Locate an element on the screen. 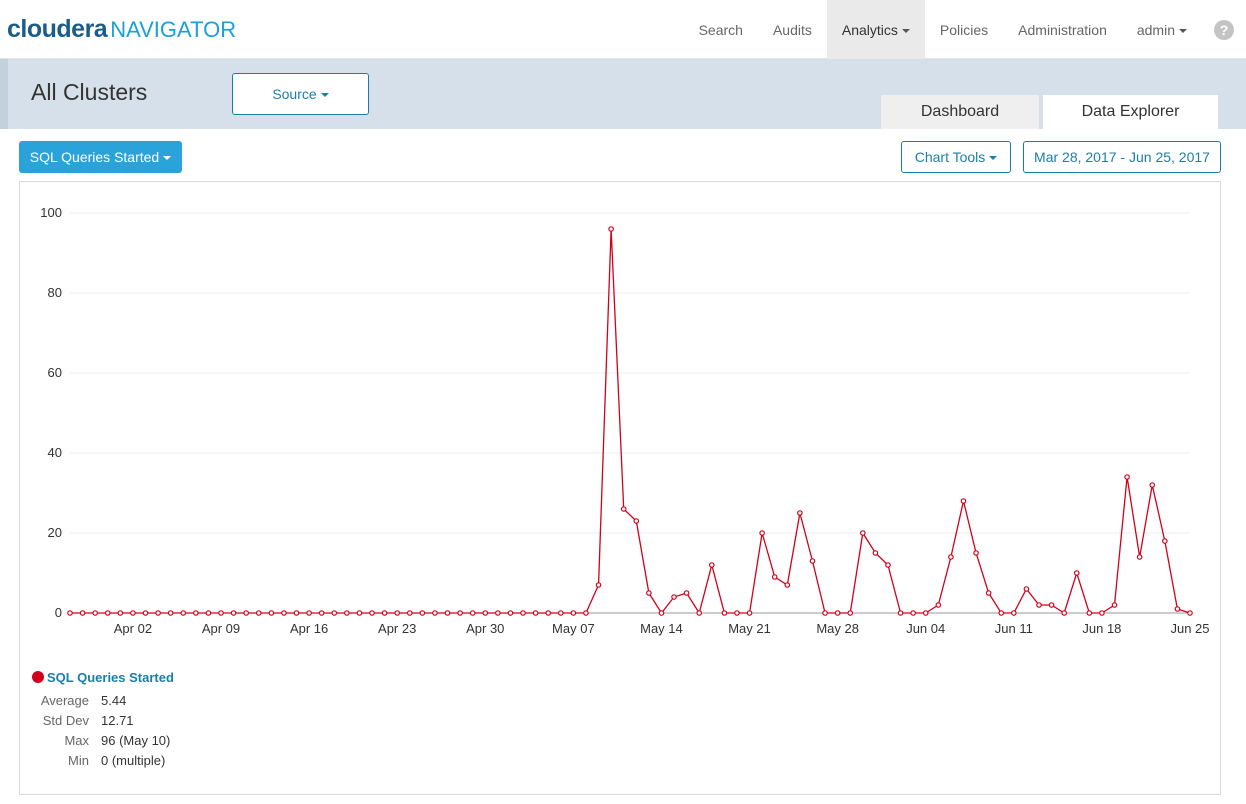  date-range-label: Mar 28, 2017 - Jun 25, 2017 is located at coordinates (1122, 157).